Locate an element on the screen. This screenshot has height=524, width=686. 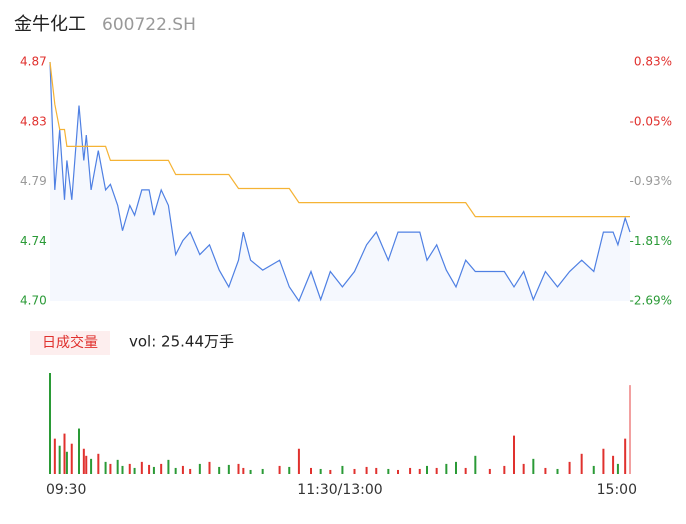
volume-button is located at coordinates (70, 343).